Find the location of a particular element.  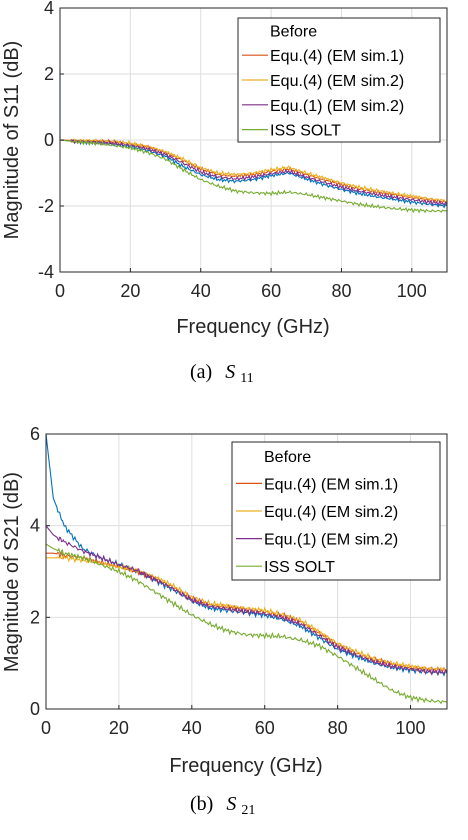

caption-s11: (a) S 11 is located at coordinates (222, 373).